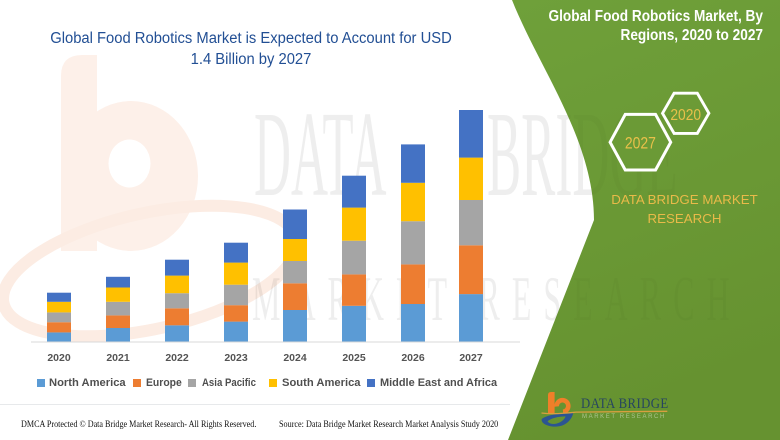  I want to click on svg-text: 2020, so click(685, 115).